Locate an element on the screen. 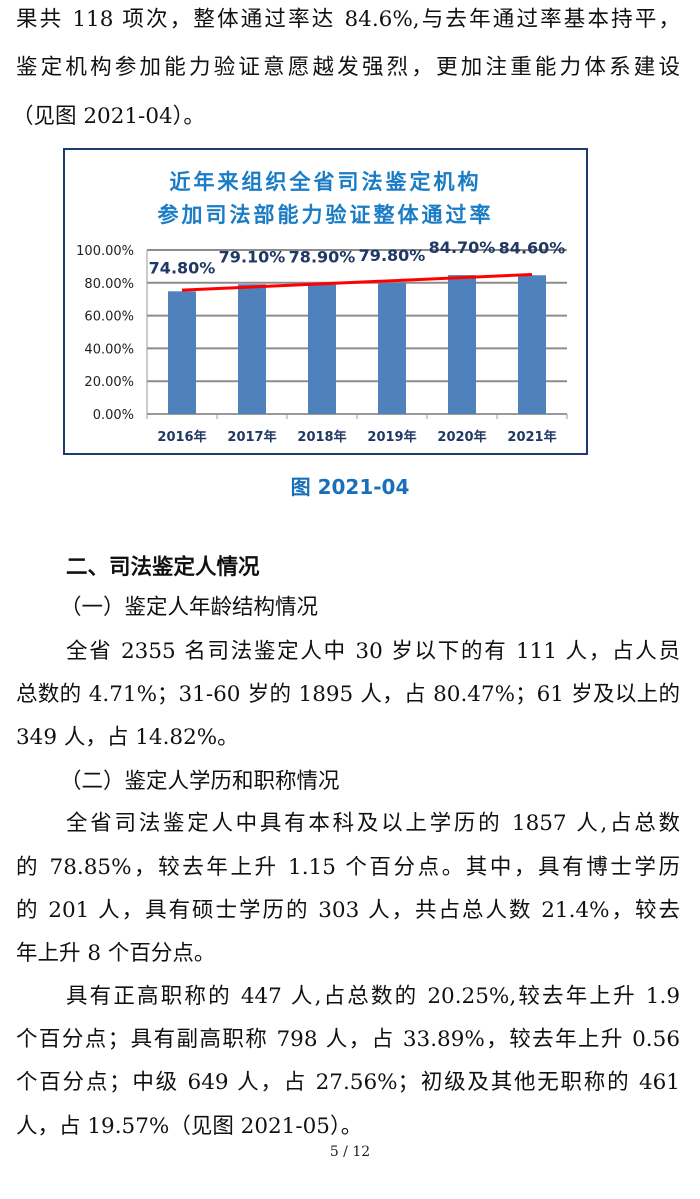 Image resolution: width=700 pixels, height=1199 pixels. x-tick-label: 2019年 is located at coordinates (391, 437).